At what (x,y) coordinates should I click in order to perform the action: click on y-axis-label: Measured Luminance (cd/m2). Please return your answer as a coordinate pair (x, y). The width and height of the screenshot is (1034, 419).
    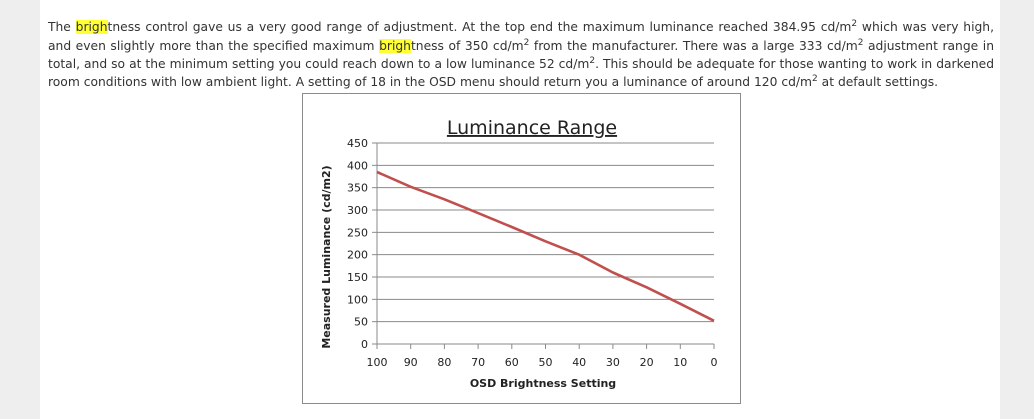
    Looking at the image, I should click on (326, 256).